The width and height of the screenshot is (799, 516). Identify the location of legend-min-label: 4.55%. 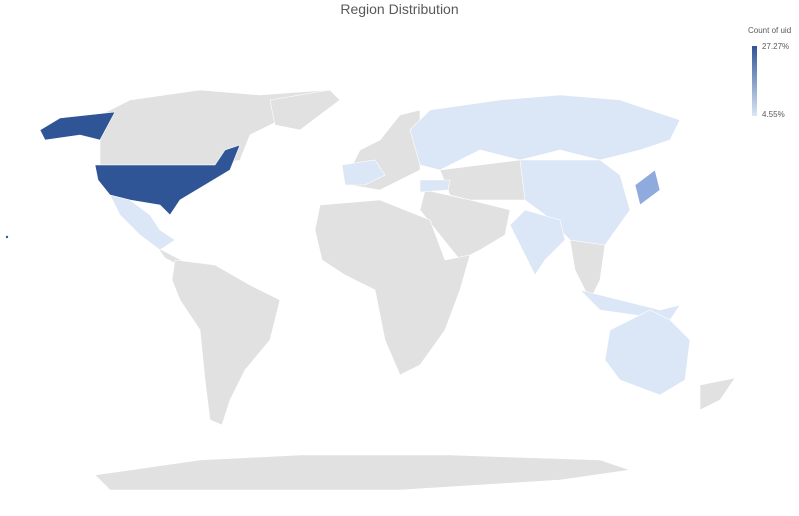
(773, 114).